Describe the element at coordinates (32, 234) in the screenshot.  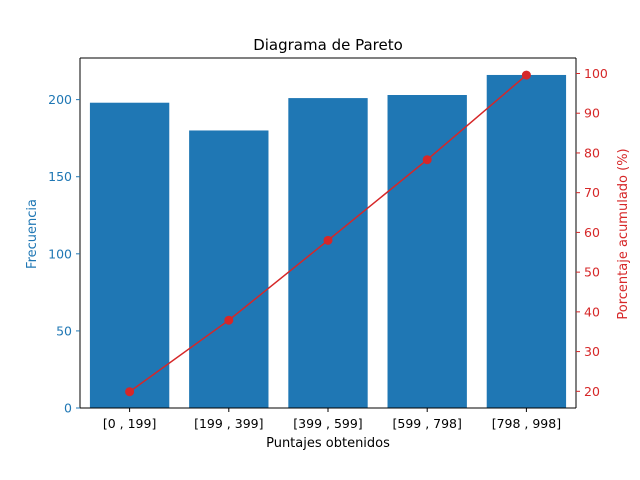
I see `left-y-axis-label: Frecuencia` at that location.